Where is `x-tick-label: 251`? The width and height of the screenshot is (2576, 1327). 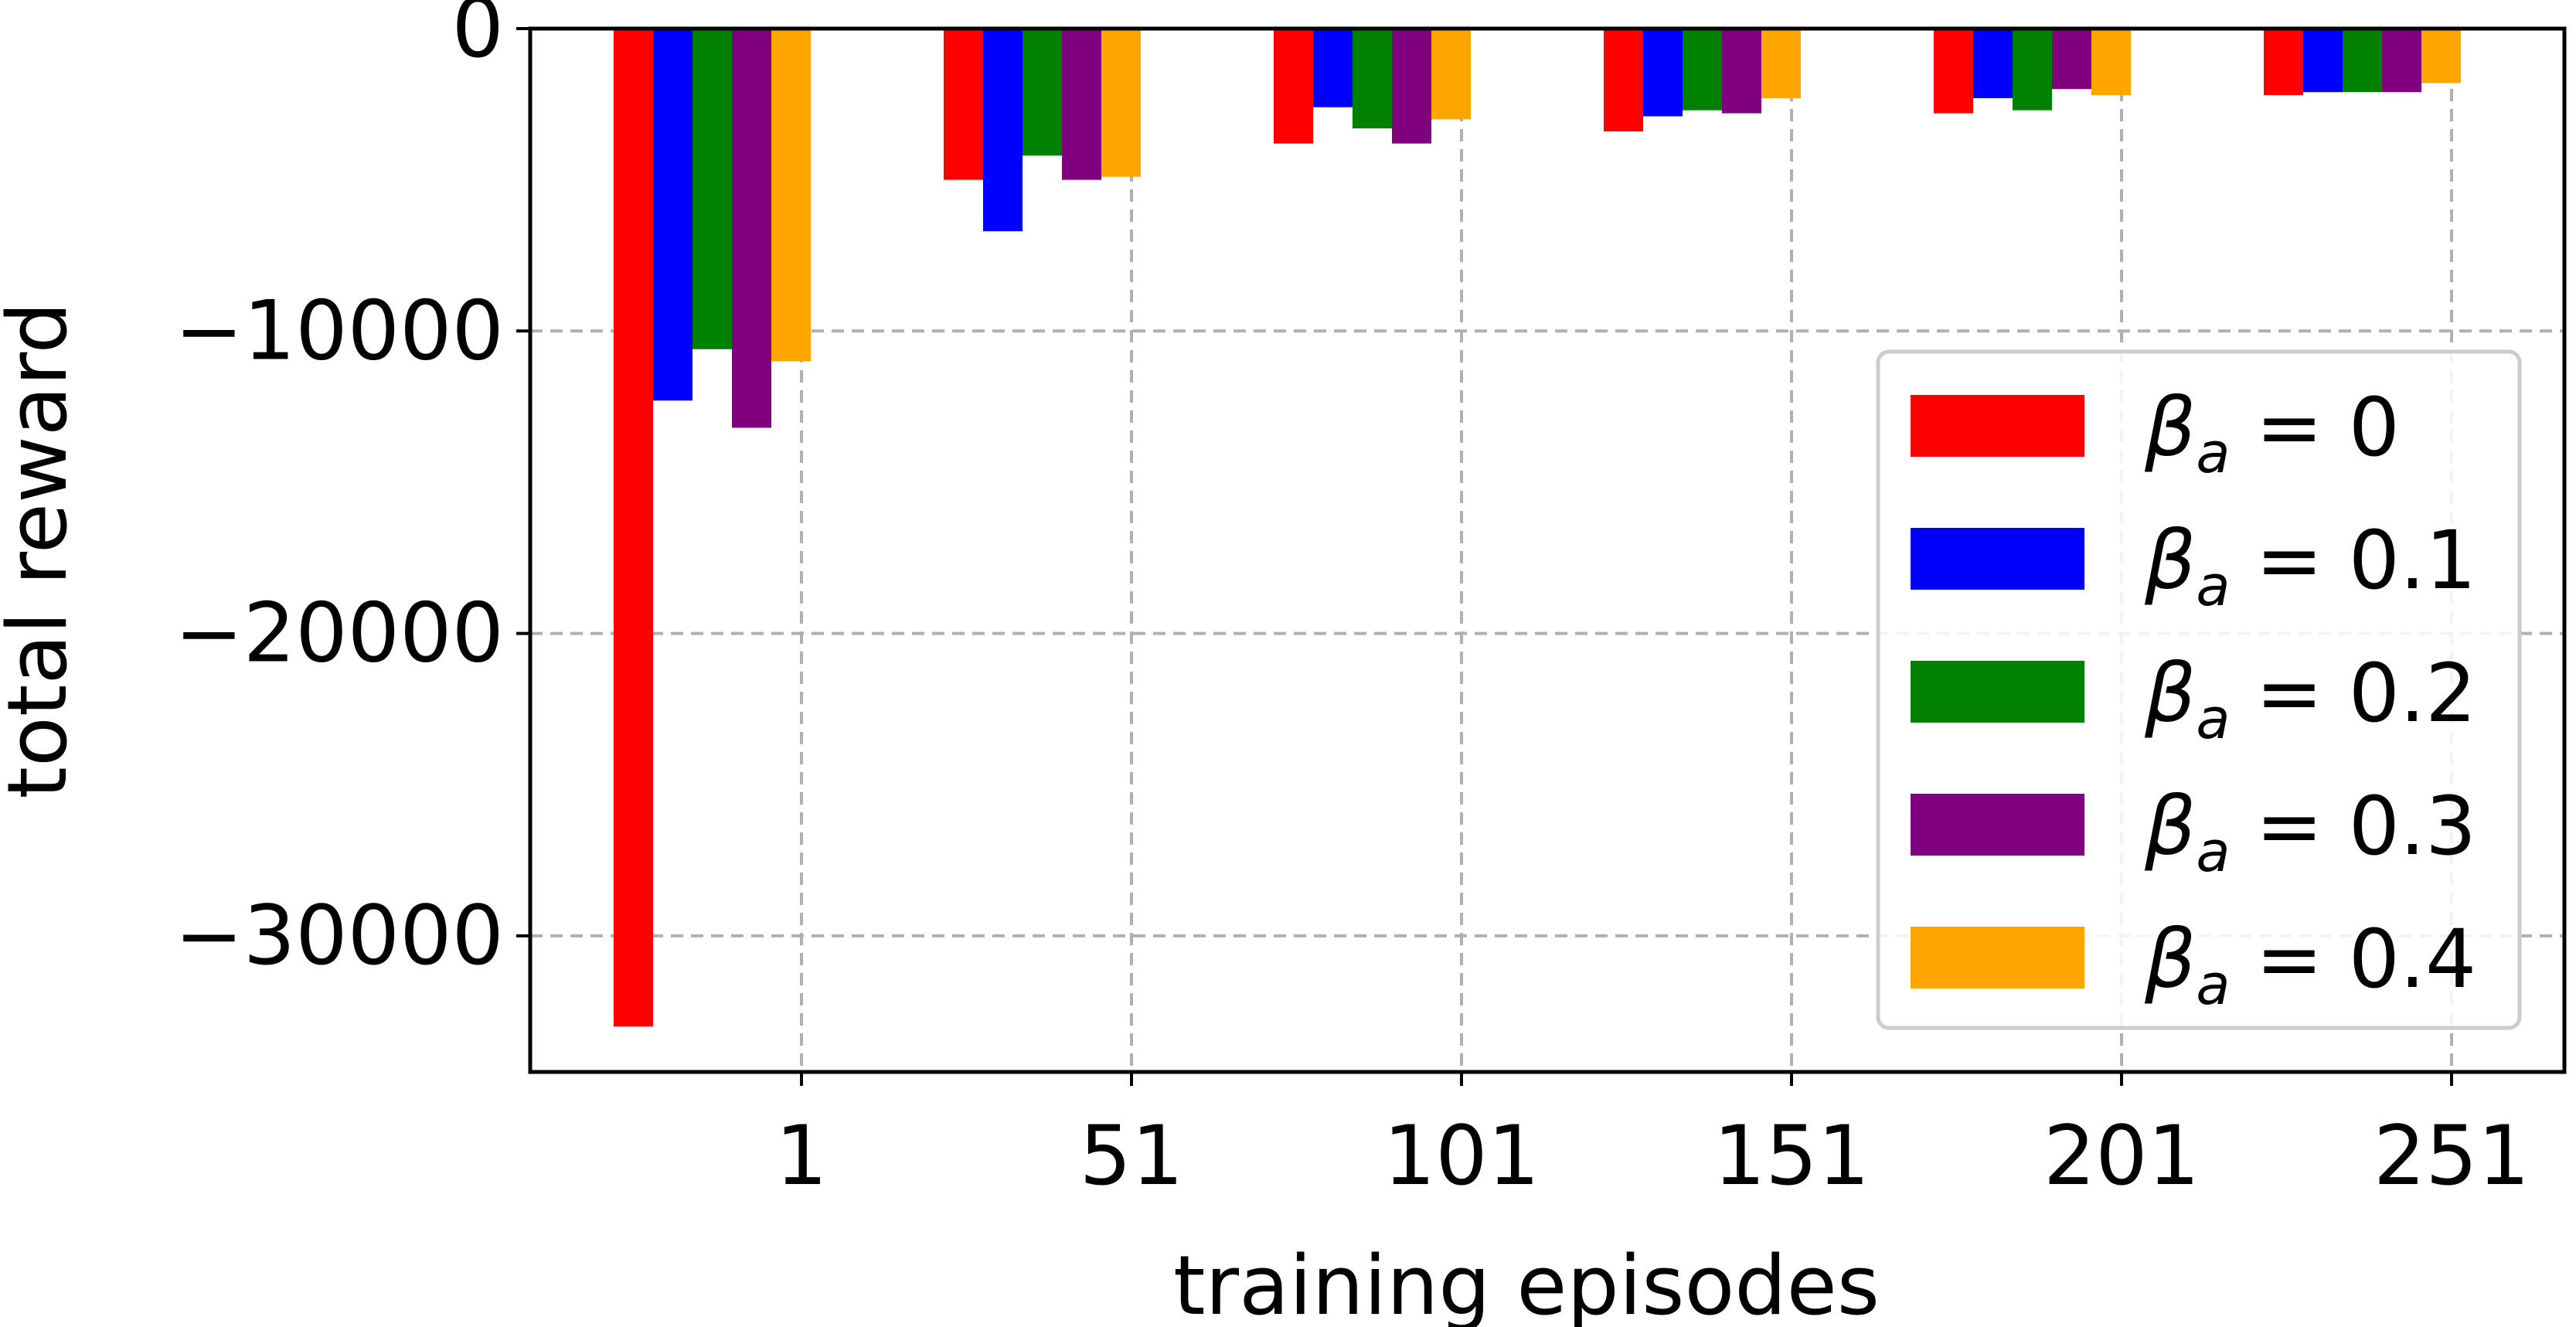
x-tick-label: 251 is located at coordinates (2452, 1155).